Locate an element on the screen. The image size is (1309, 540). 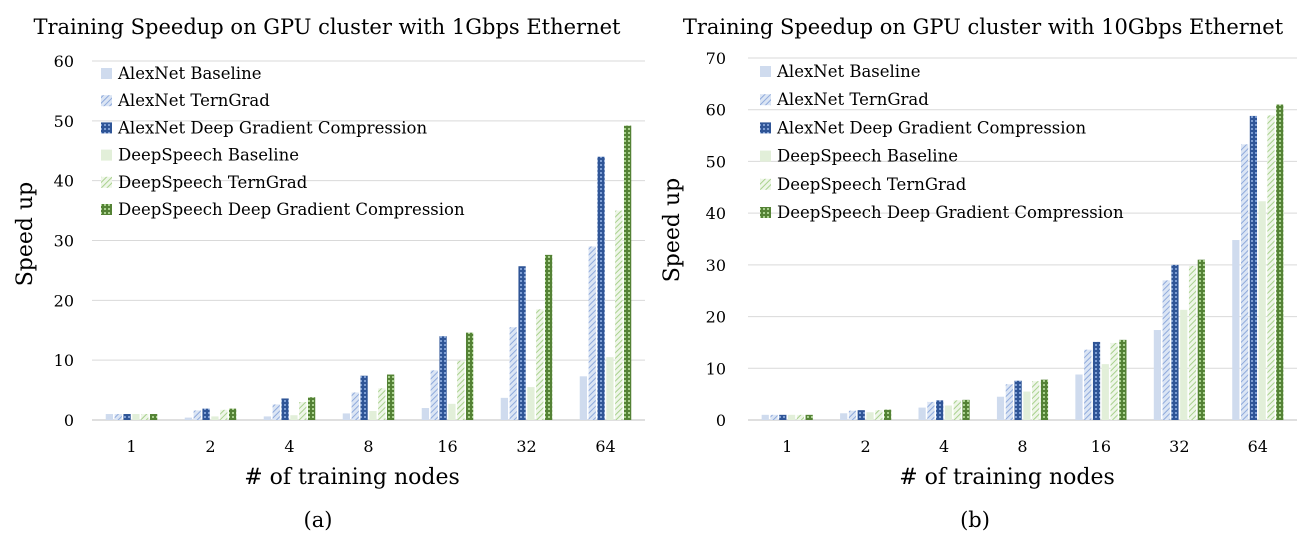
panel-caption: (b) is located at coordinates (975, 520).